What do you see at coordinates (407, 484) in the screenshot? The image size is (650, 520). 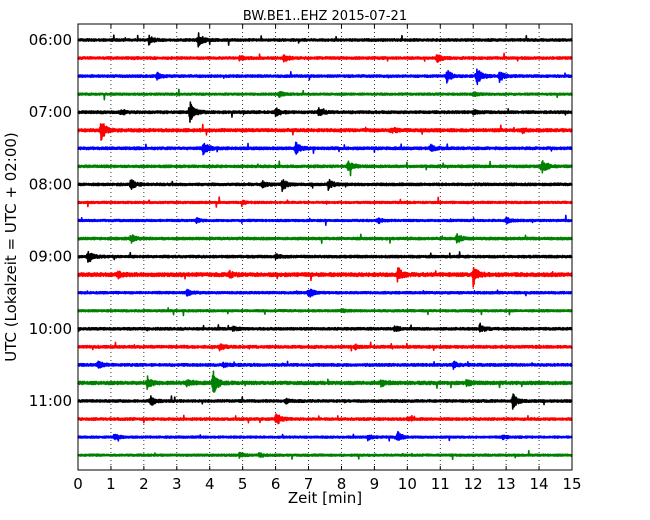 I see `x-tick-label: 10` at bounding box center [407, 484].